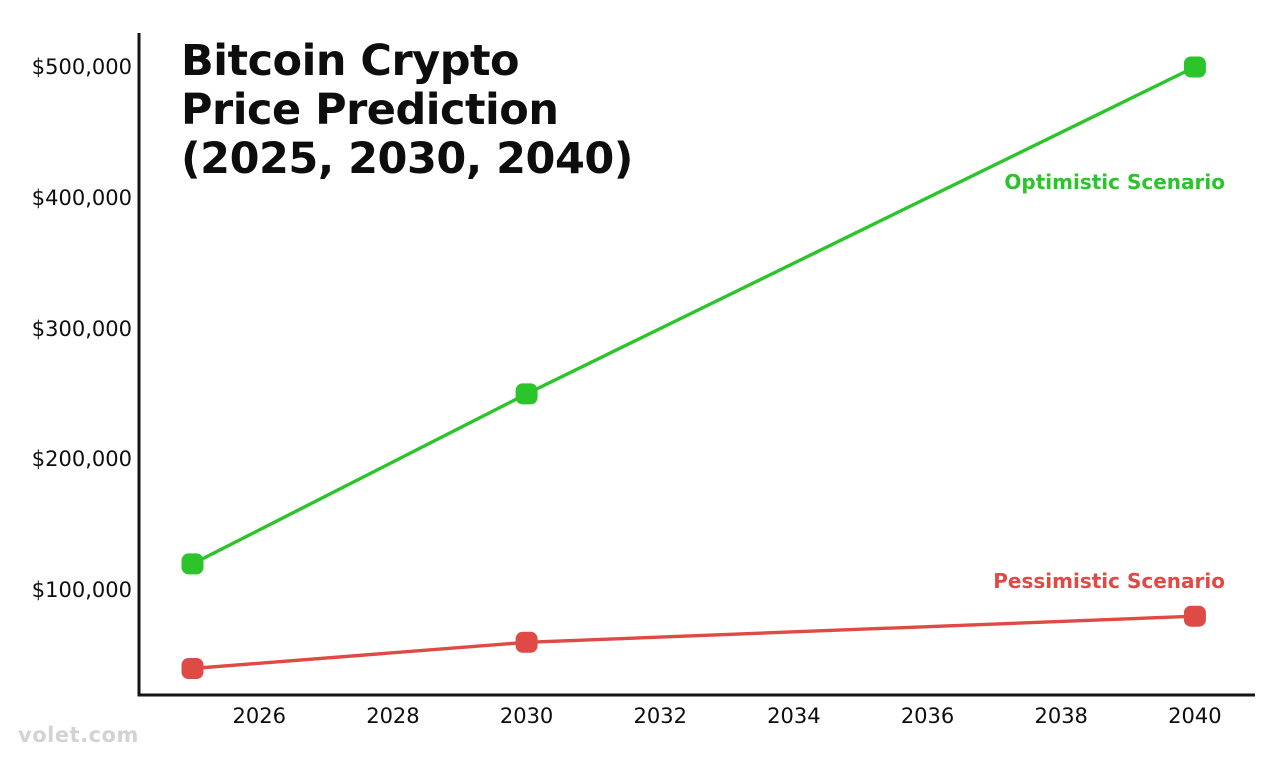  What do you see at coordinates (78, 735) in the screenshot?
I see `watermark-volet: volet.com` at bounding box center [78, 735].